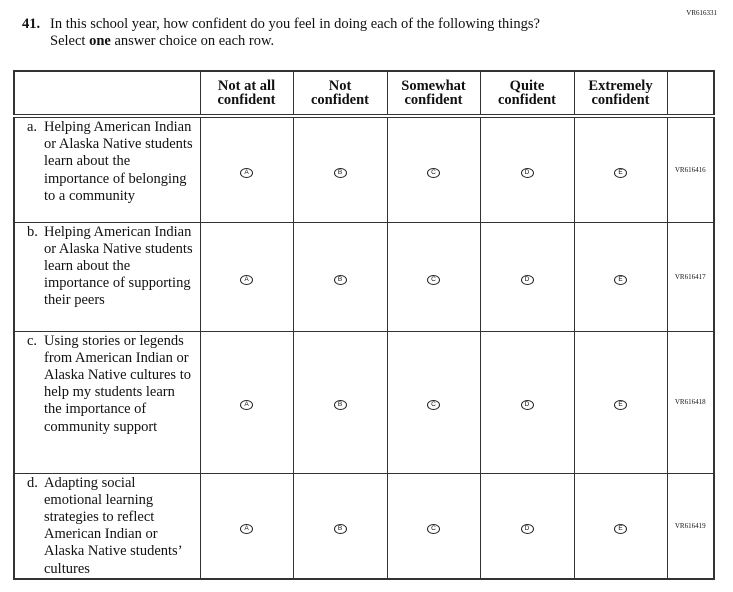 The width and height of the screenshot is (733, 592). I want to click on question-instruction: Select one answer choice on each row., so click(162, 41).